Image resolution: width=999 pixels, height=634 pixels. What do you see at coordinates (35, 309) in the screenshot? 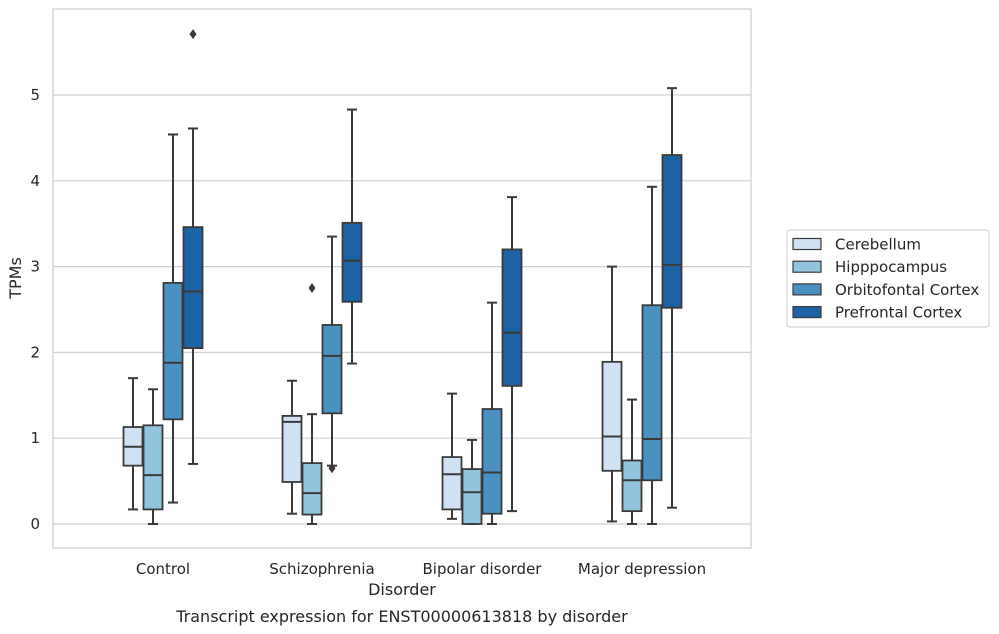
I see `y-tick-labels: 0 1 2 3 4 5` at bounding box center [35, 309].